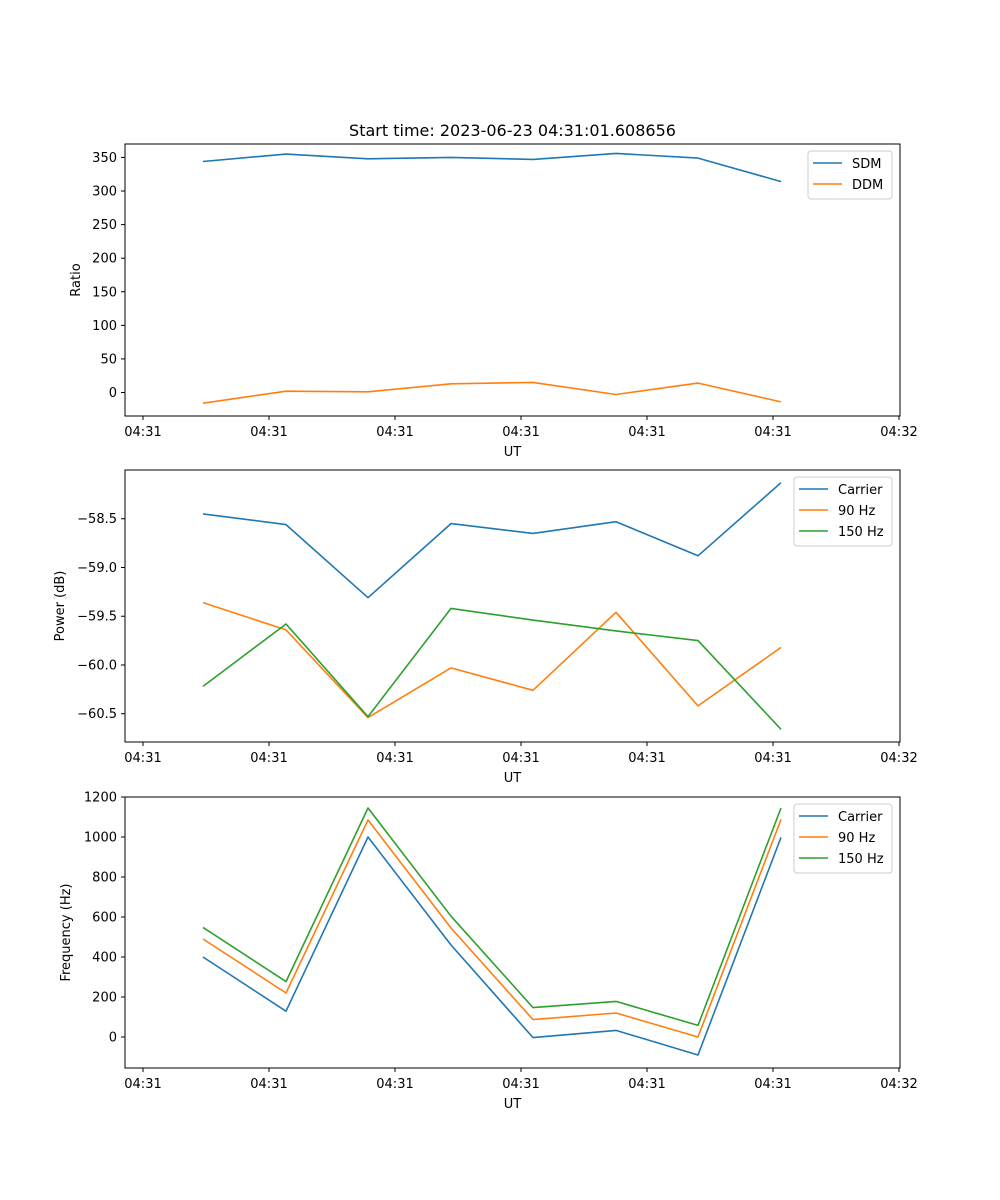 The width and height of the screenshot is (1000, 1200). I want to click on legend-label: DDM, so click(867, 185).